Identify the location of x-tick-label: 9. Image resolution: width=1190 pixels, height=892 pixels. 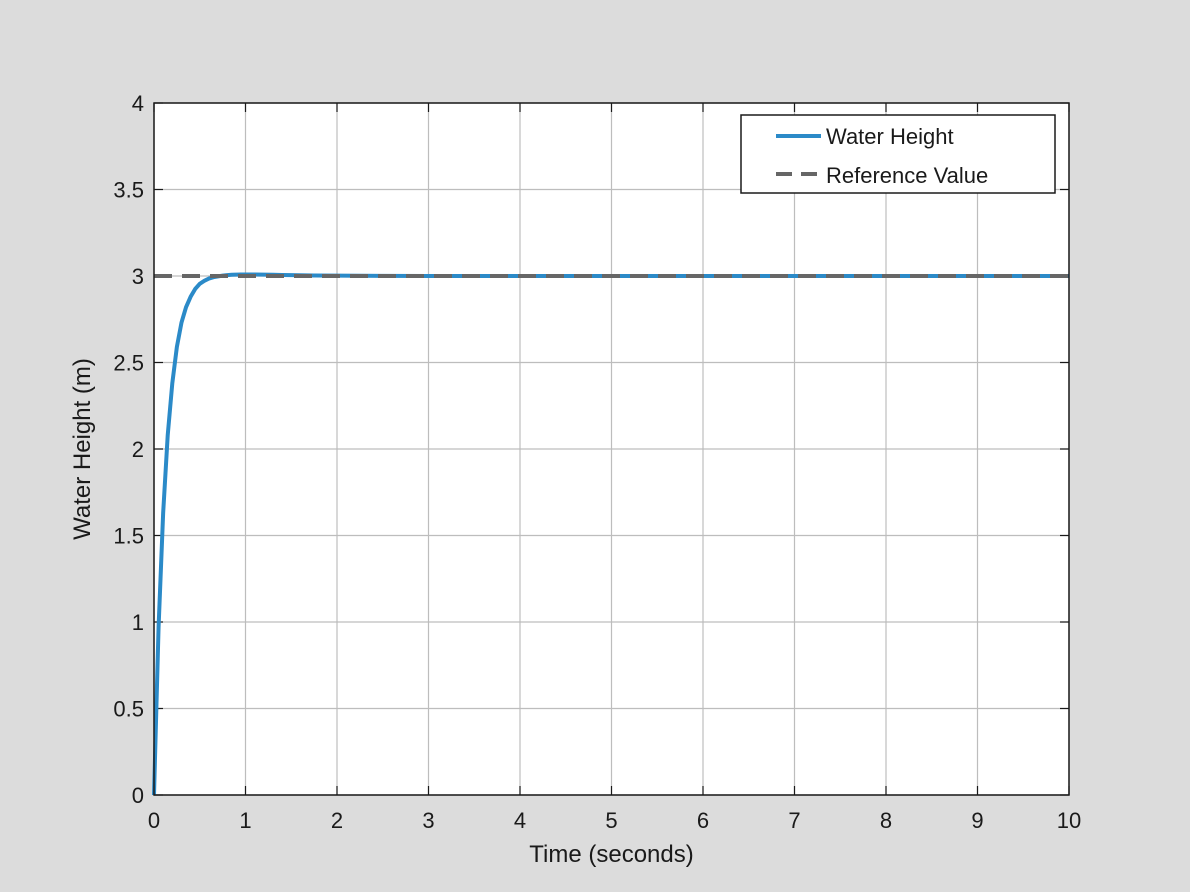
(977, 820).